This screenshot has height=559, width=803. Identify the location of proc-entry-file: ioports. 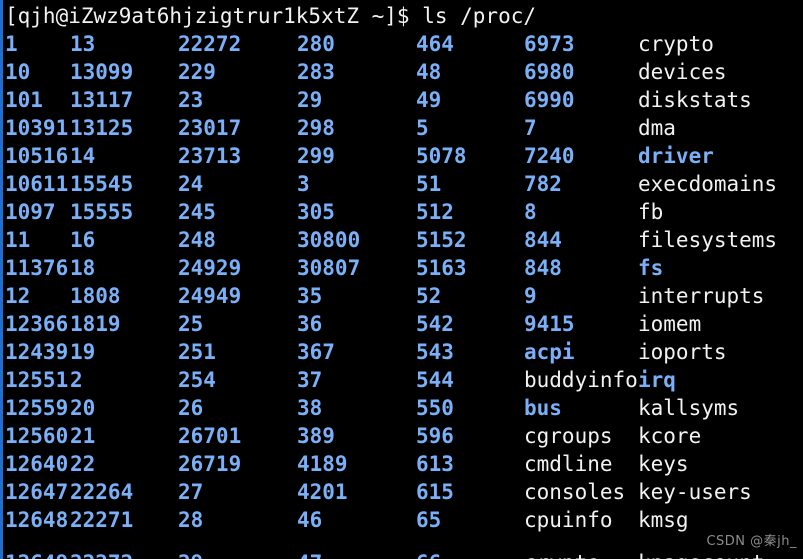
(682, 352).